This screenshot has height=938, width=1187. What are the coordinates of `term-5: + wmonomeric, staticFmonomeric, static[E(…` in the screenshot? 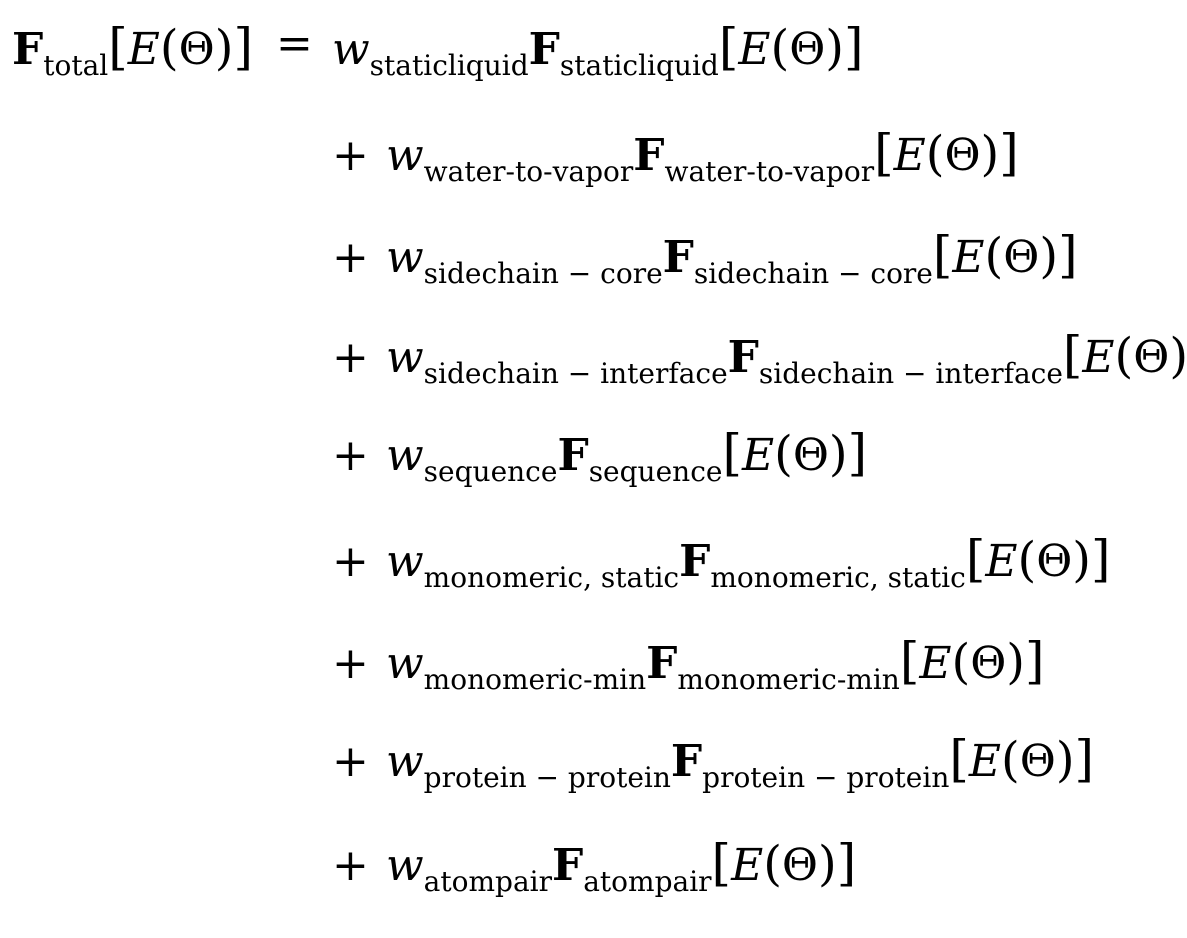 It's located at (721, 563).